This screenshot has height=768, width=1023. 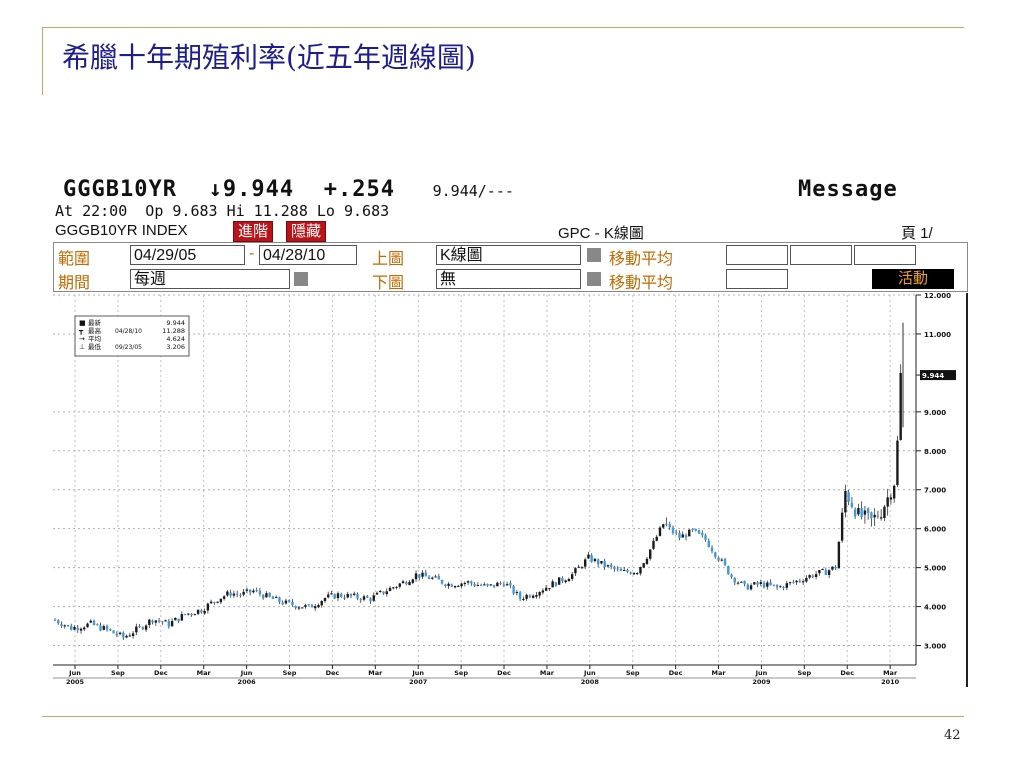 What do you see at coordinates (301, 279) in the screenshot?
I see `period-dropdown-icon` at bounding box center [301, 279].